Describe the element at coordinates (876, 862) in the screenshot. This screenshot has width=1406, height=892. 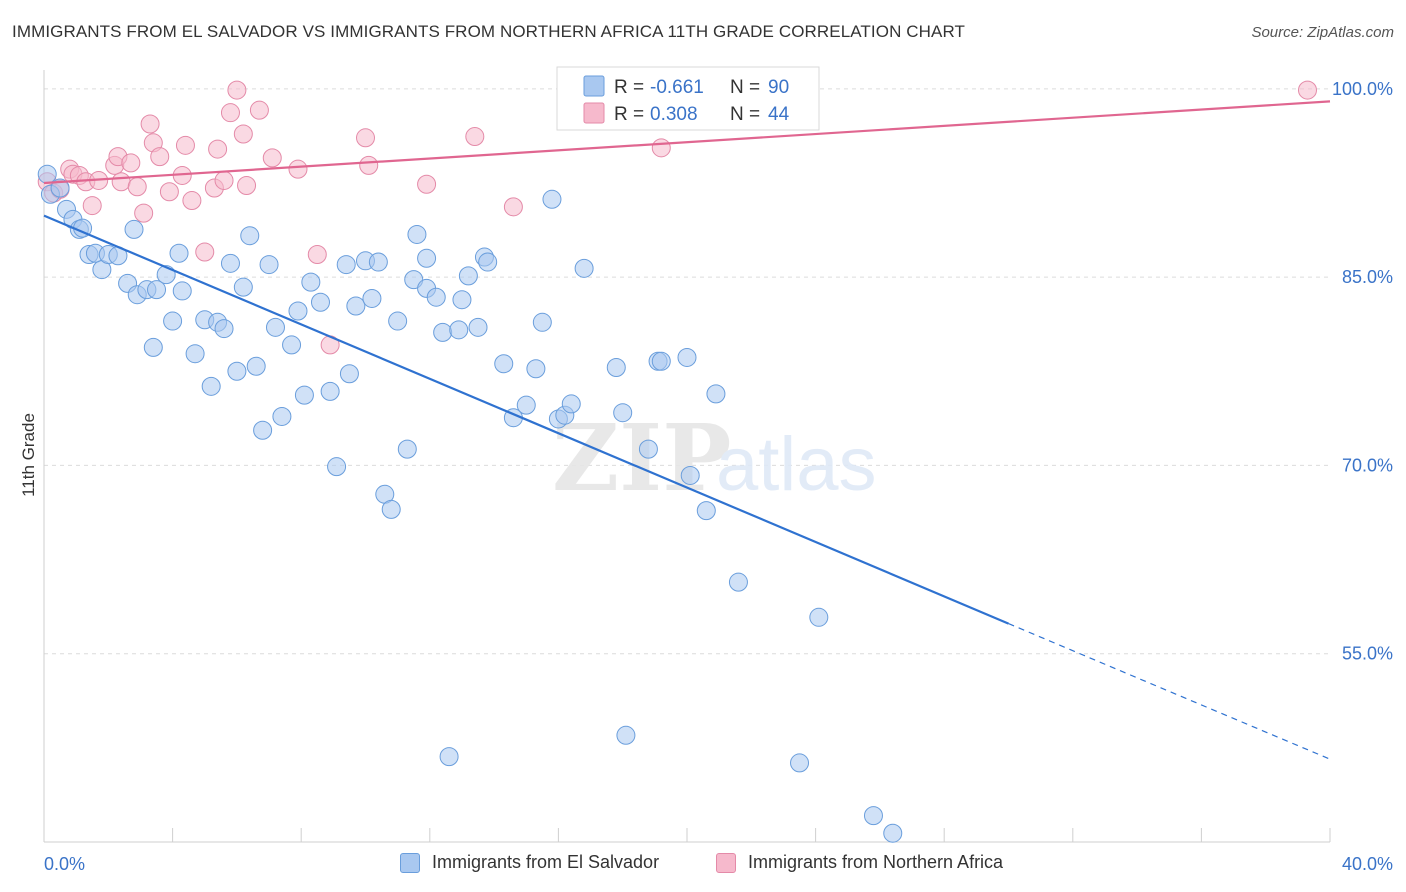
I see `legend-label-northern-africa: Immigrants from Northern Africa` at that location.